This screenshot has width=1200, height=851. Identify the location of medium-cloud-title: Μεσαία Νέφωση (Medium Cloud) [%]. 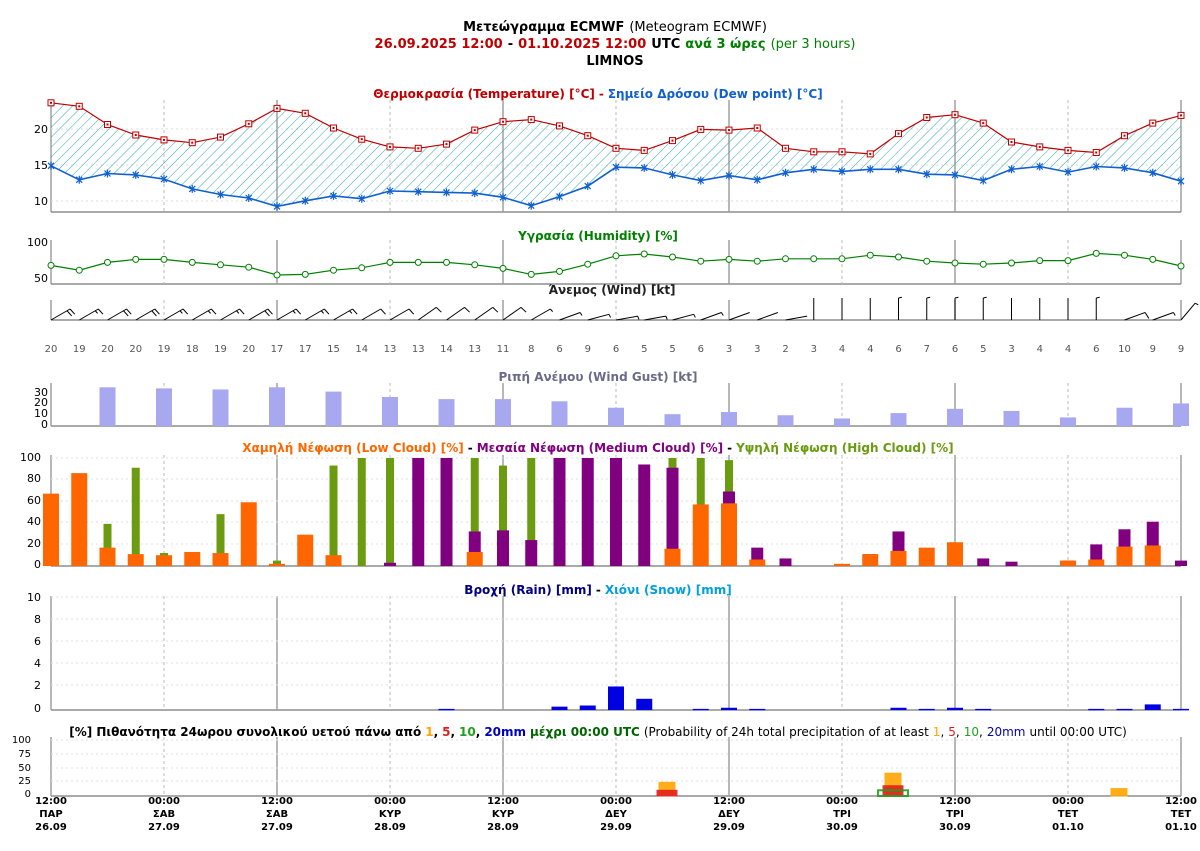
(600, 448).